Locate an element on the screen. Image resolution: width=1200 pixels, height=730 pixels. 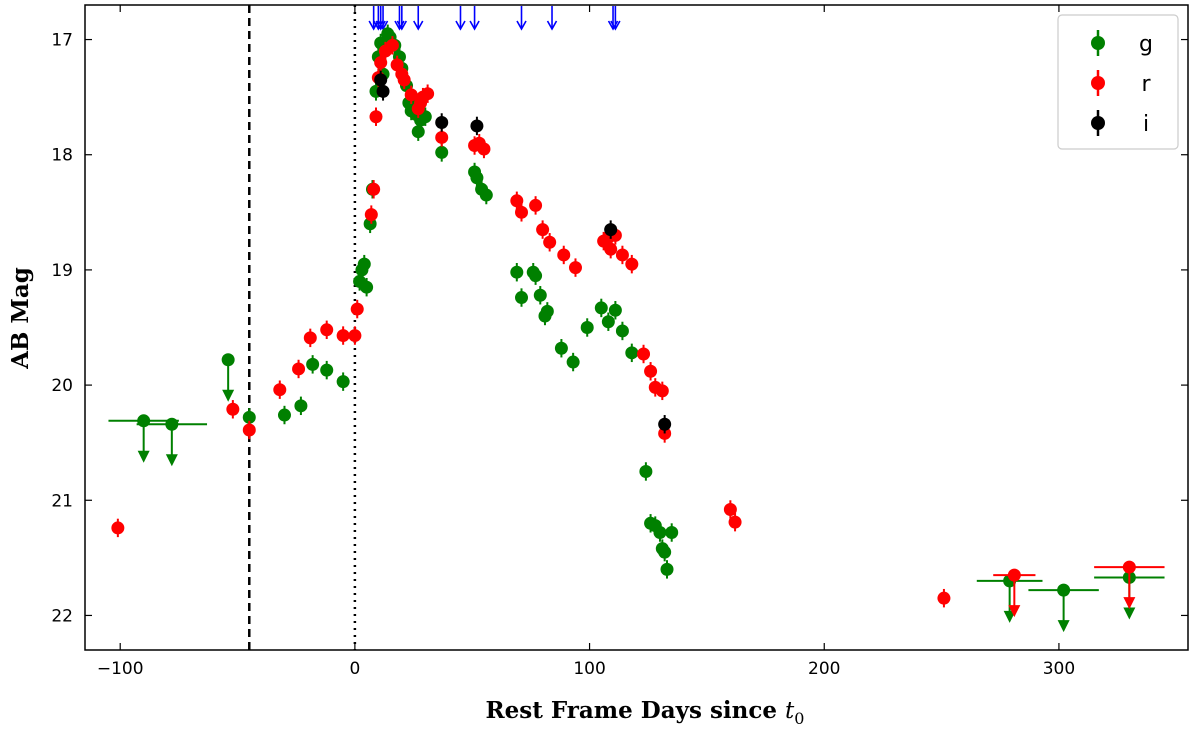
y-tick-label: 18 is located at coordinates (62, 156).